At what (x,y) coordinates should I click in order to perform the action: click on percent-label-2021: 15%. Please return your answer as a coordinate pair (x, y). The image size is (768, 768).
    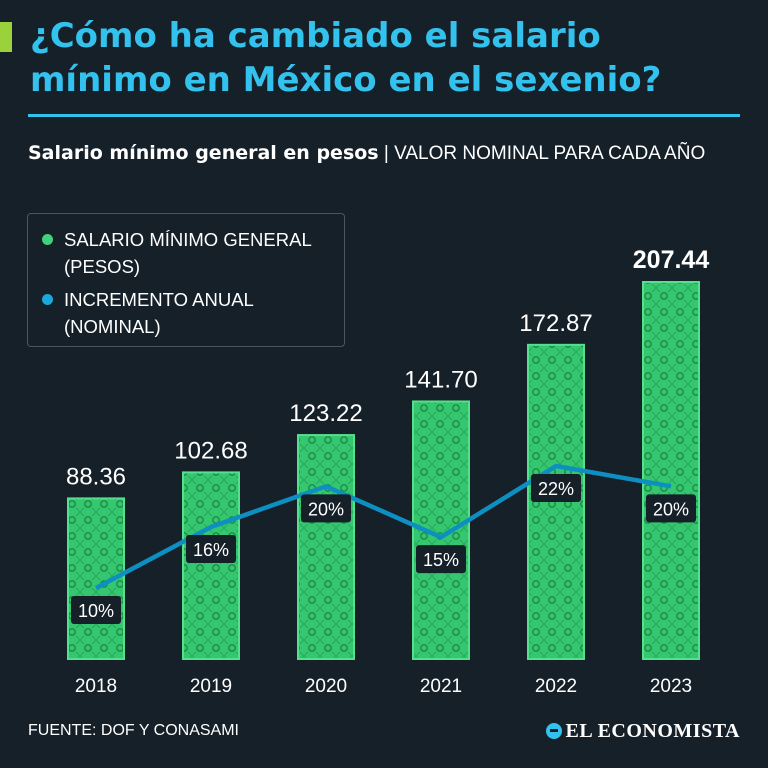
    Looking at the image, I should click on (441, 560).